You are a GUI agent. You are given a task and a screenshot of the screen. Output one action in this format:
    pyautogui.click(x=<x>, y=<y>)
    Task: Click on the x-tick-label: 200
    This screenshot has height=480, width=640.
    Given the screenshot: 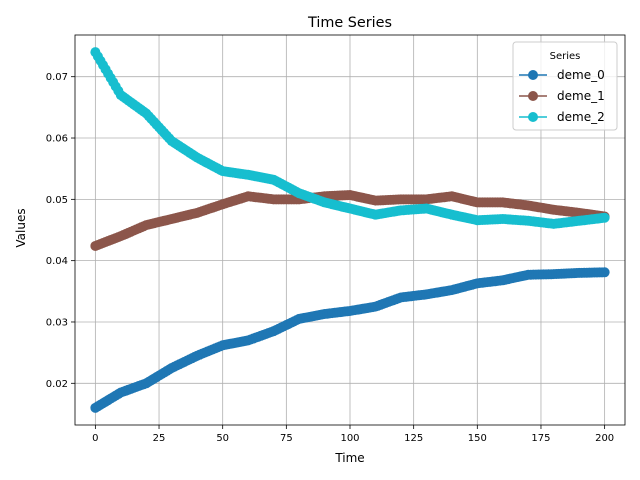 What is the action you would take?
    pyautogui.click(x=604, y=438)
    